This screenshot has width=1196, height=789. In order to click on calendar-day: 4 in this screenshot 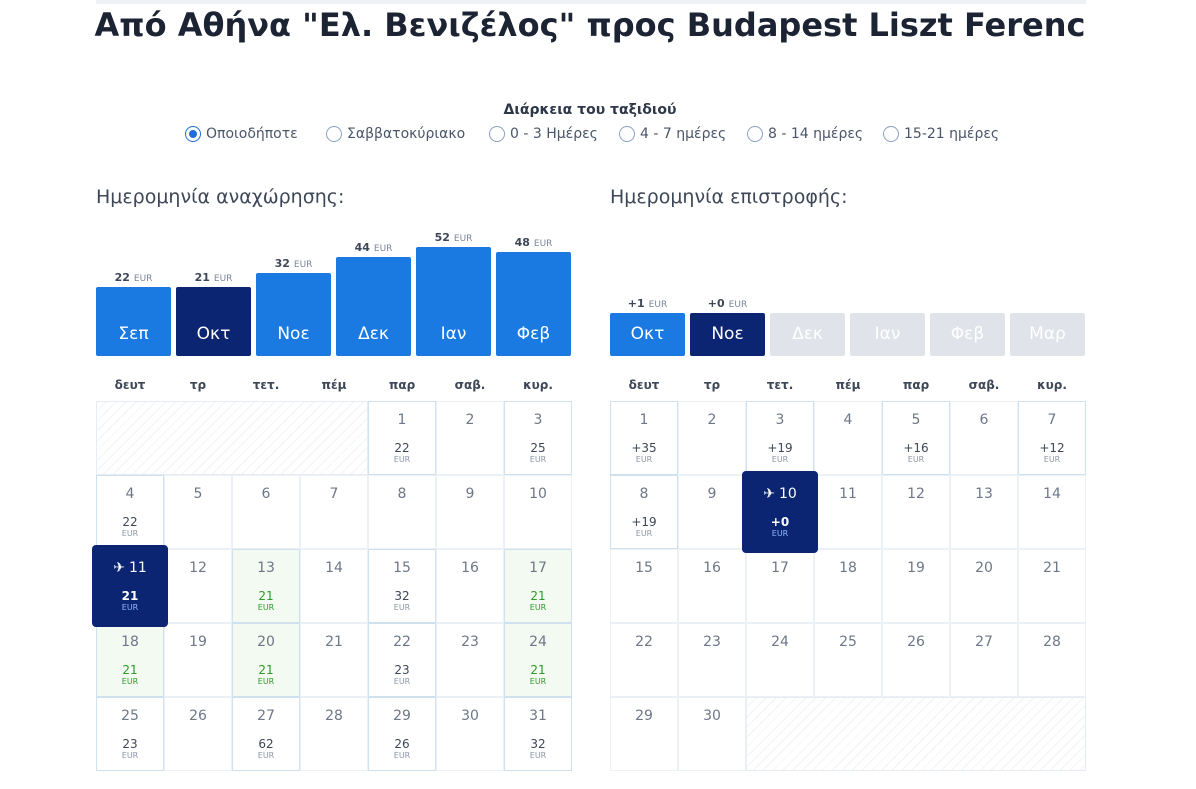, I will do `click(848, 438)`.